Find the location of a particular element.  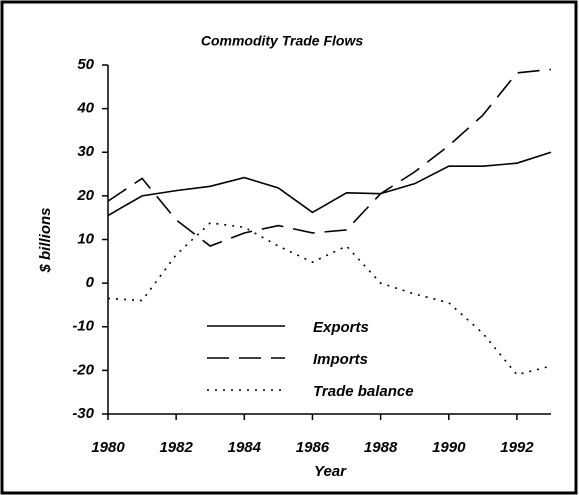

y-tick-label: 10 is located at coordinates (85, 238).